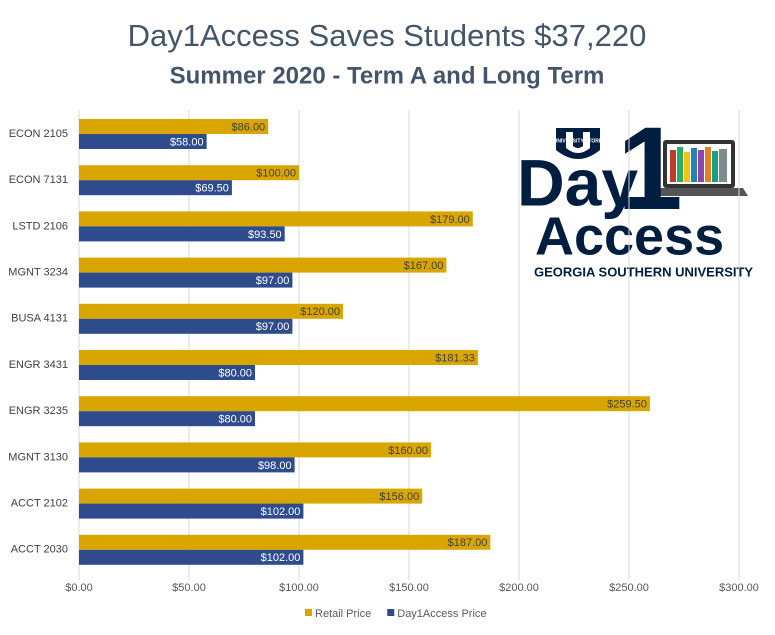  What do you see at coordinates (519, 588) in the screenshot?
I see `x-tick-label: $200.00` at bounding box center [519, 588].